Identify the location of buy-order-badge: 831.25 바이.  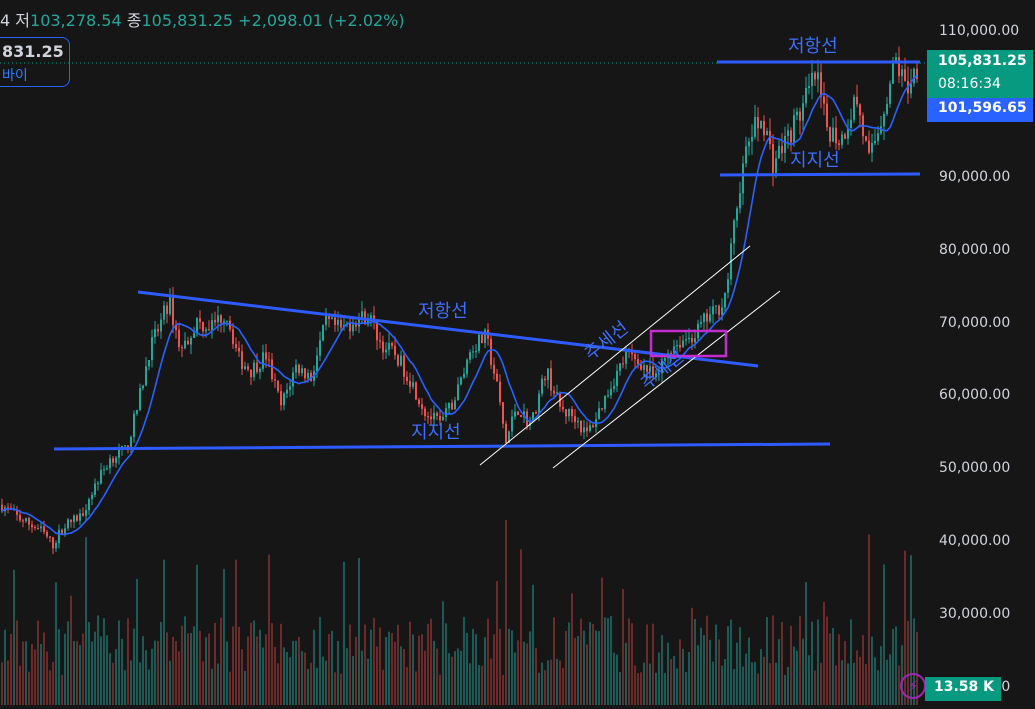
(35, 62).